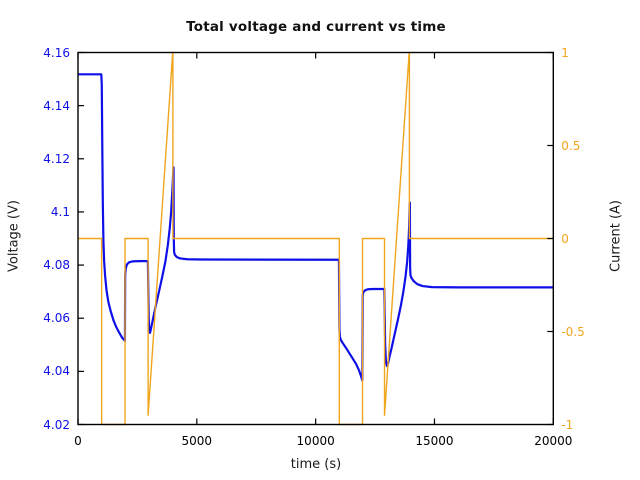 The height and width of the screenshot is (480, 640). I want to click on y-right-tick-label: -0.5, so click(573, 331).